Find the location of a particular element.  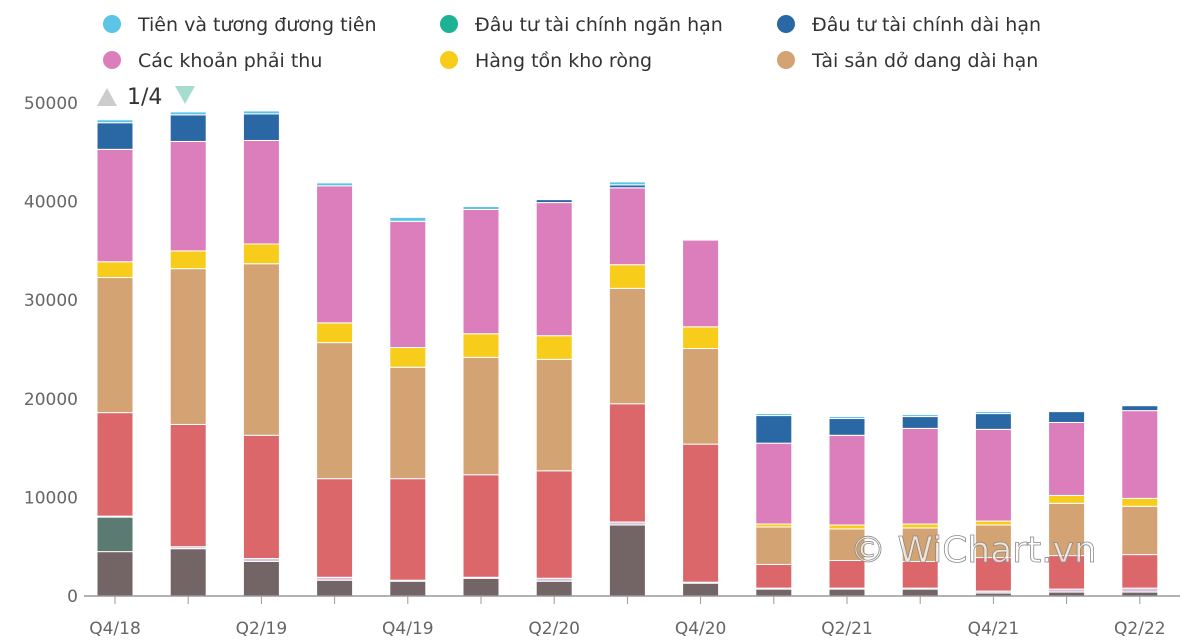

bar-stack-Q2/19 is located at coordinates (261, 353).